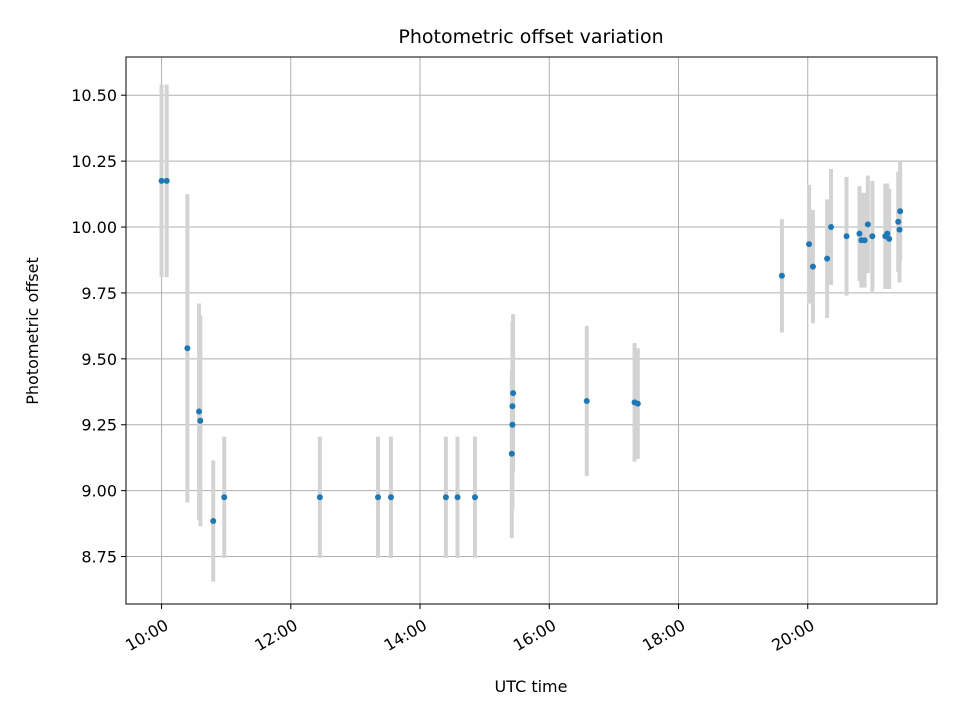  Describe the element at coordinates (99, 359) in the screenshot. I see `y-tick-label: 9.50` at that location.